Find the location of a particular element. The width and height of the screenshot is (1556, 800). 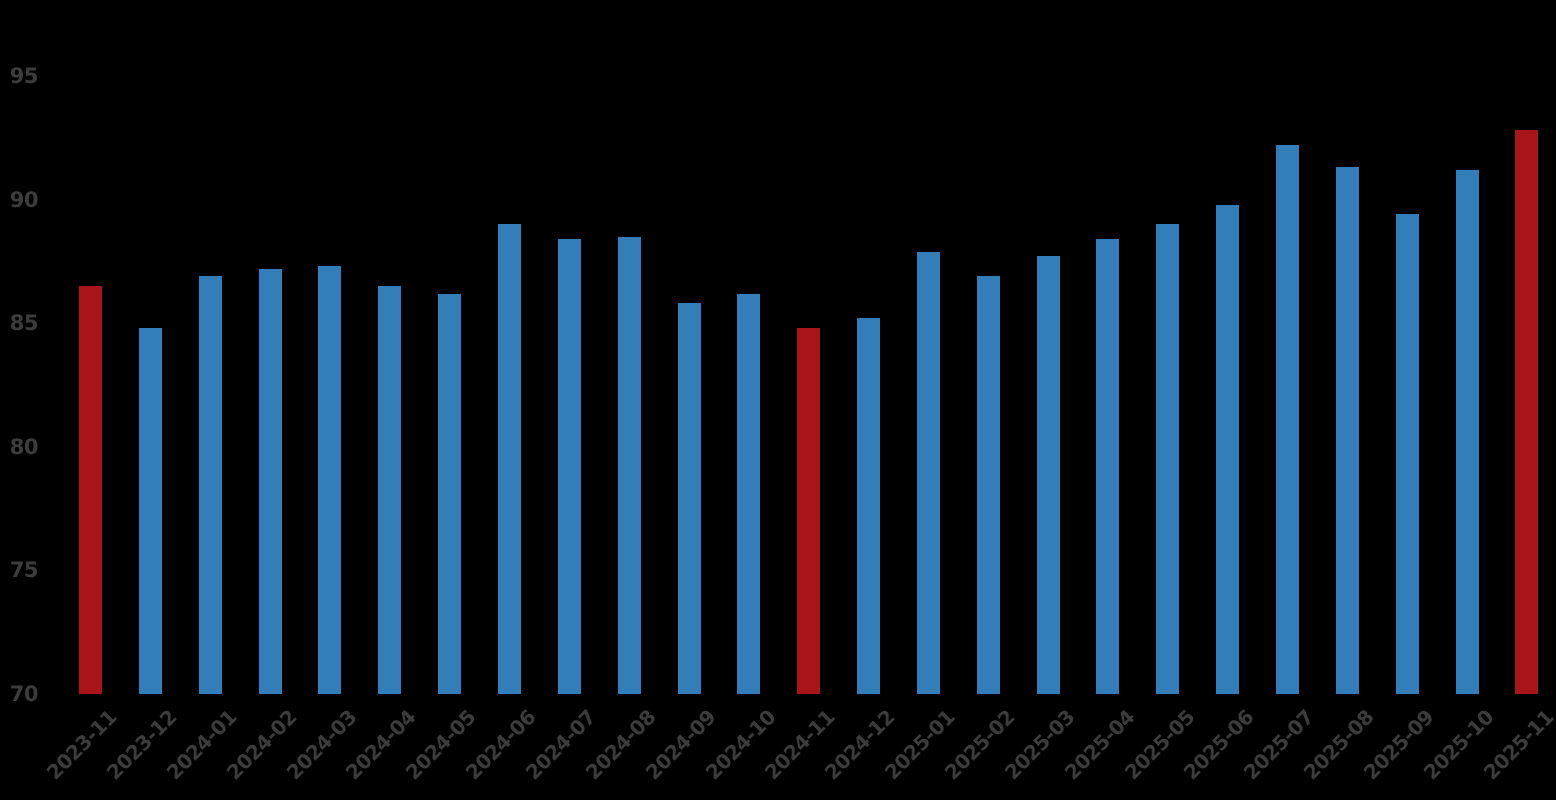

y-tick-label-85: 85 is located at coordinates (24, 323).